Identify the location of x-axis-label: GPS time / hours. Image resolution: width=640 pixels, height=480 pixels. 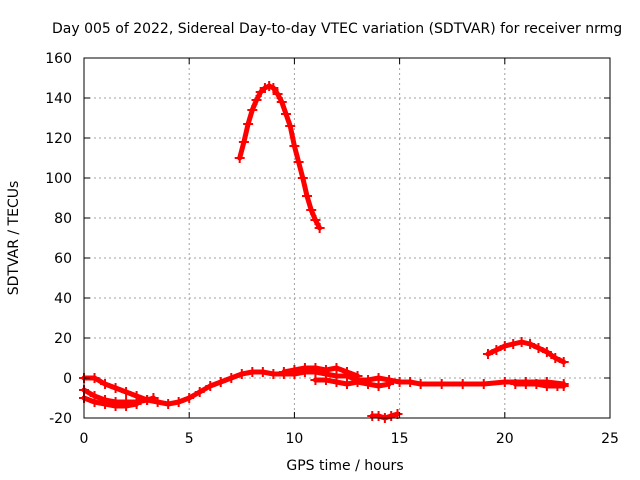
(344, 466).